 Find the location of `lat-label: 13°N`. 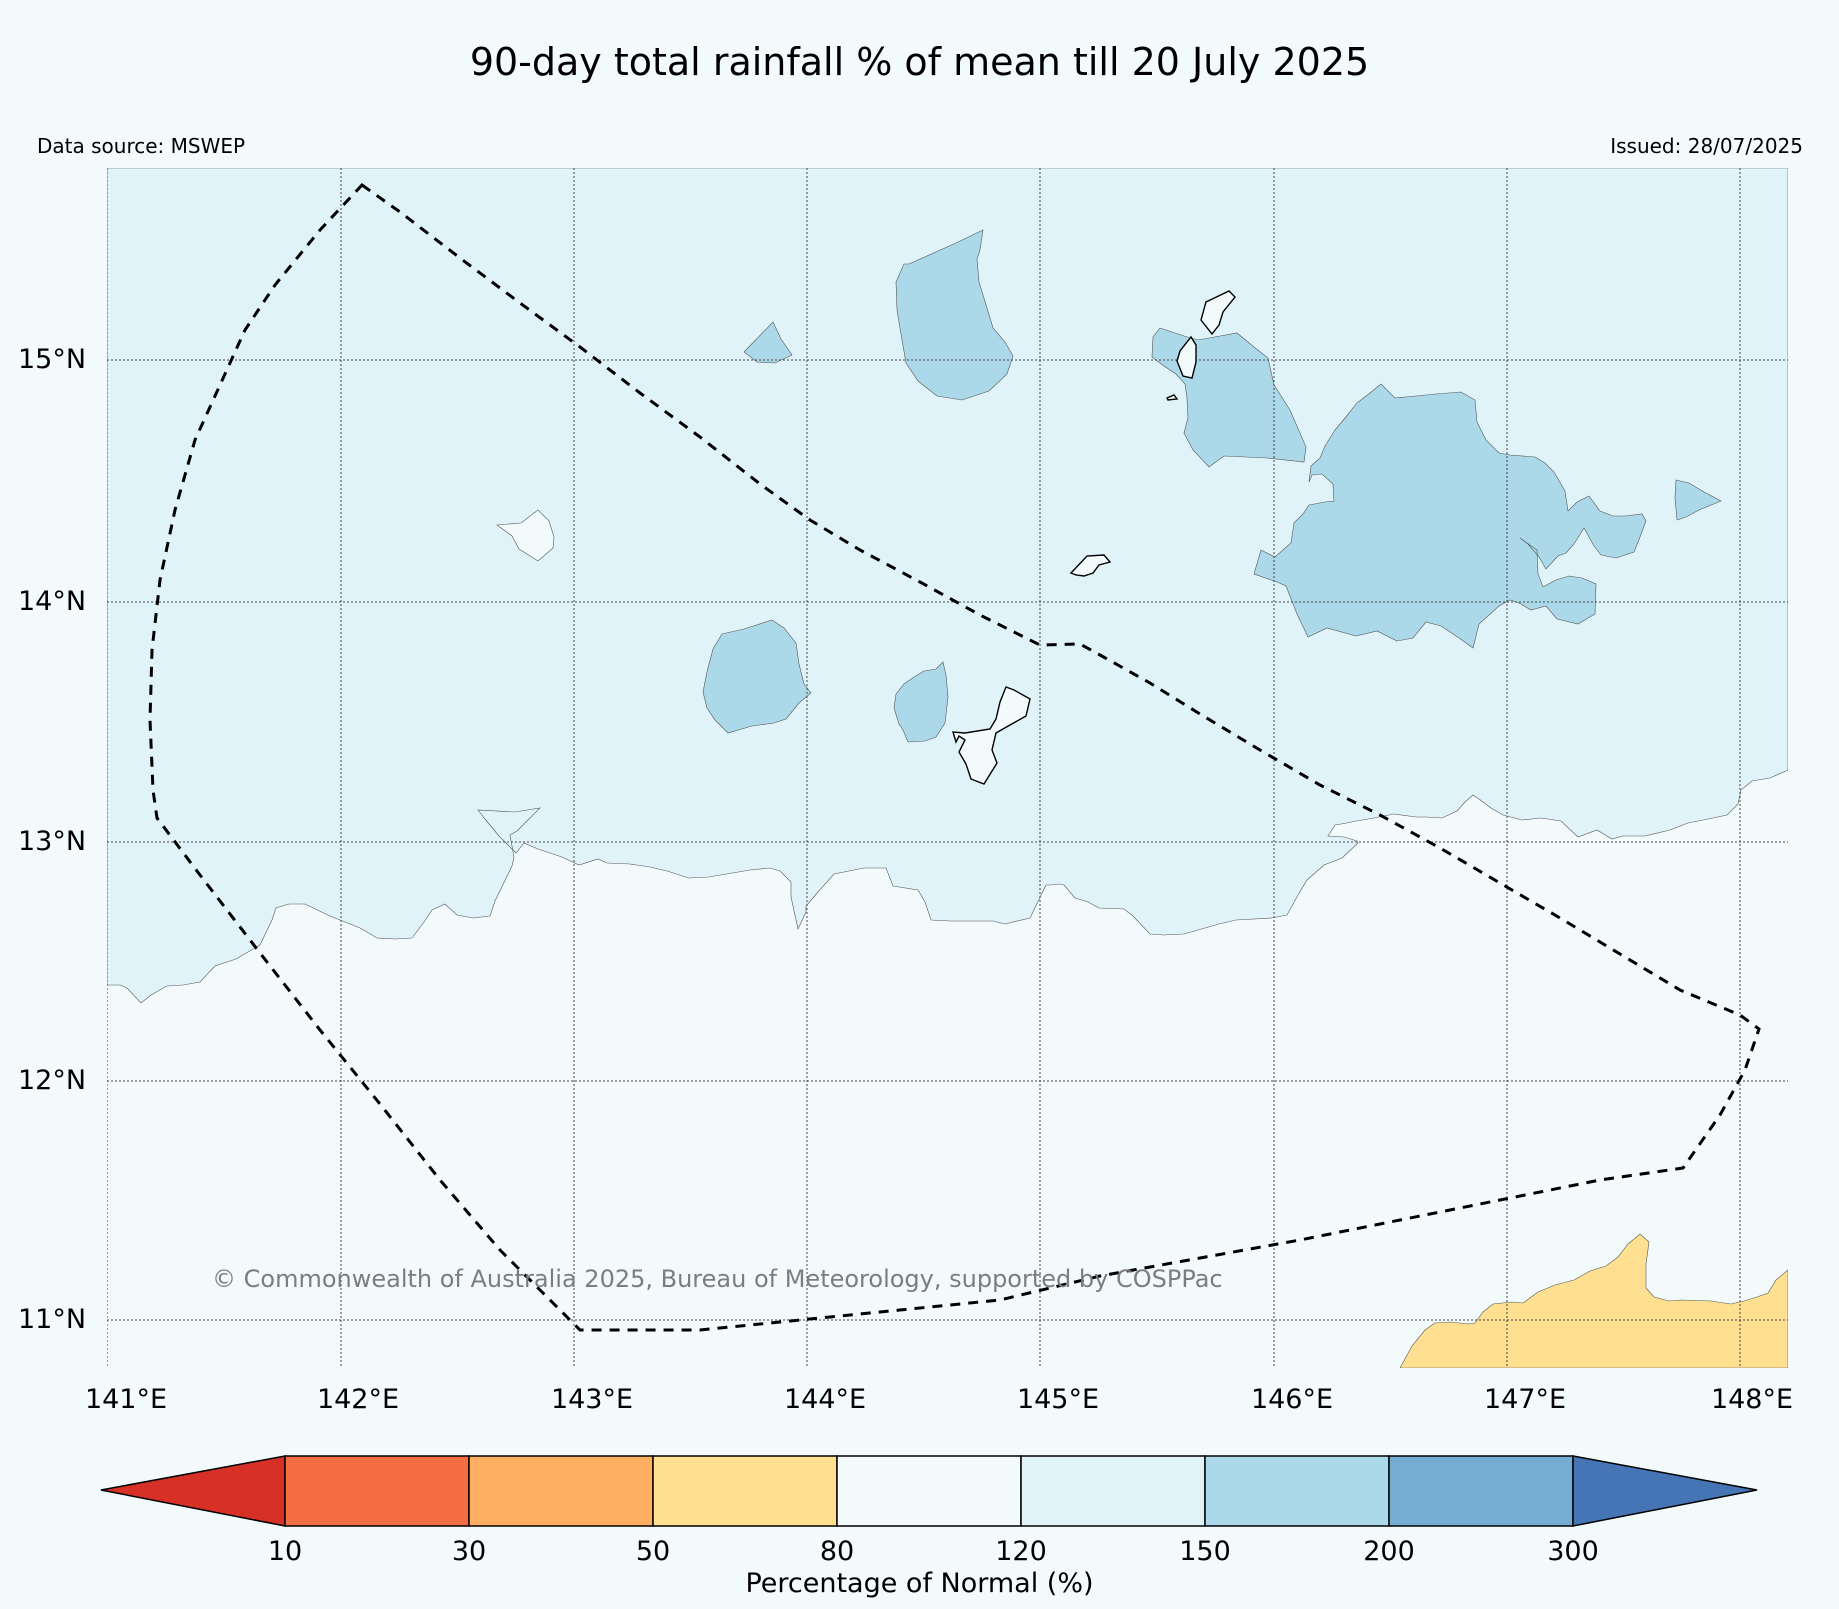

lat-label: 13°N is located at coordinates (52, 841).